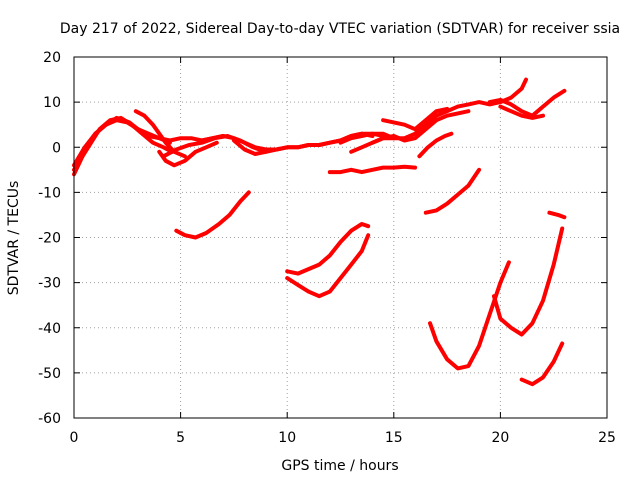 This screenshot has width=640, height=480. Describe the element at coordinates (49, 284) in the screenshot. I see `y-tick-label: -30` at that location.